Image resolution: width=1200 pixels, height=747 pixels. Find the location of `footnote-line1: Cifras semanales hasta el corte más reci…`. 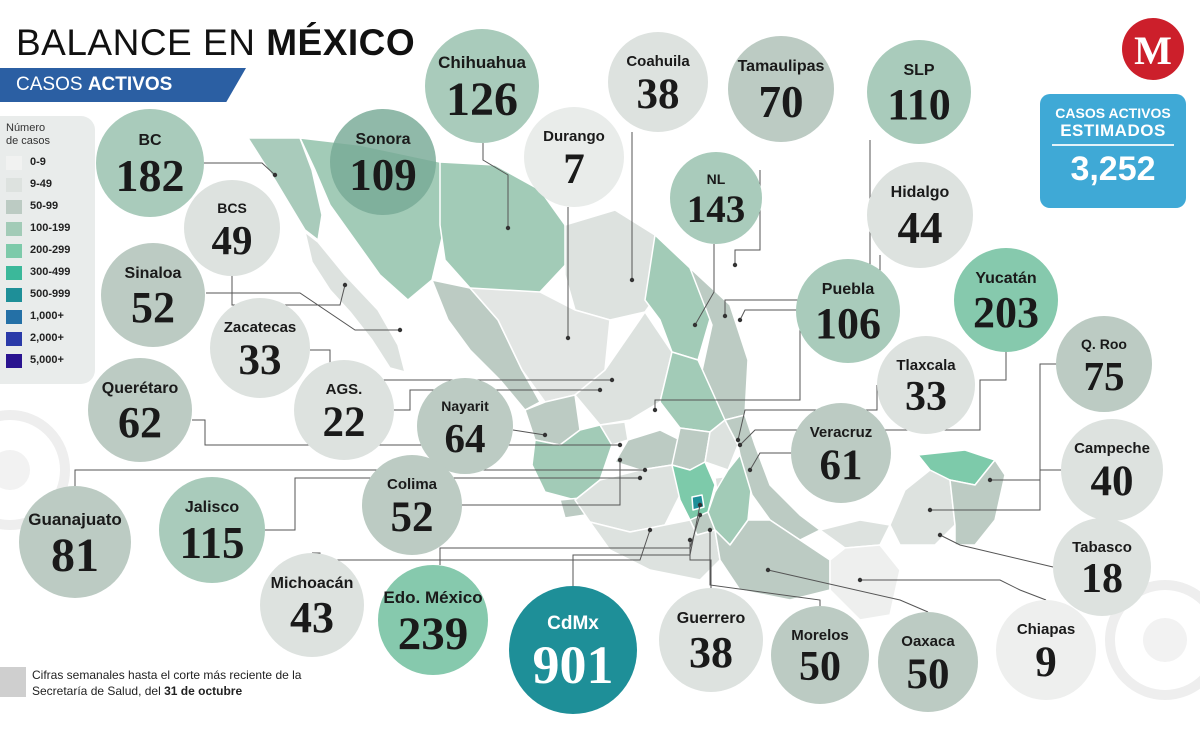

footnote-line1: Cifras semanales hasta el corte más reci… is located at coordinates (167, 675).